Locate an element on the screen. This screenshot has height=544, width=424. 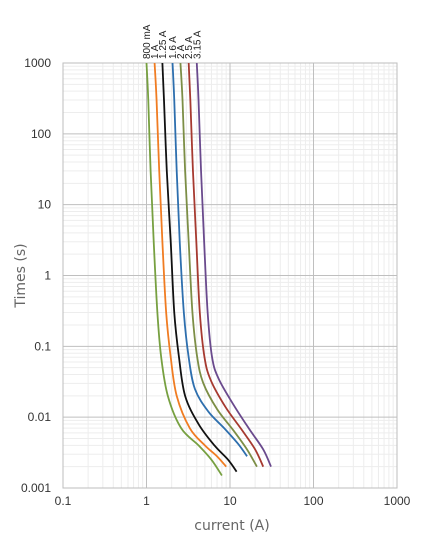
series-line-1-6-a is located at coordinates (209, 259).